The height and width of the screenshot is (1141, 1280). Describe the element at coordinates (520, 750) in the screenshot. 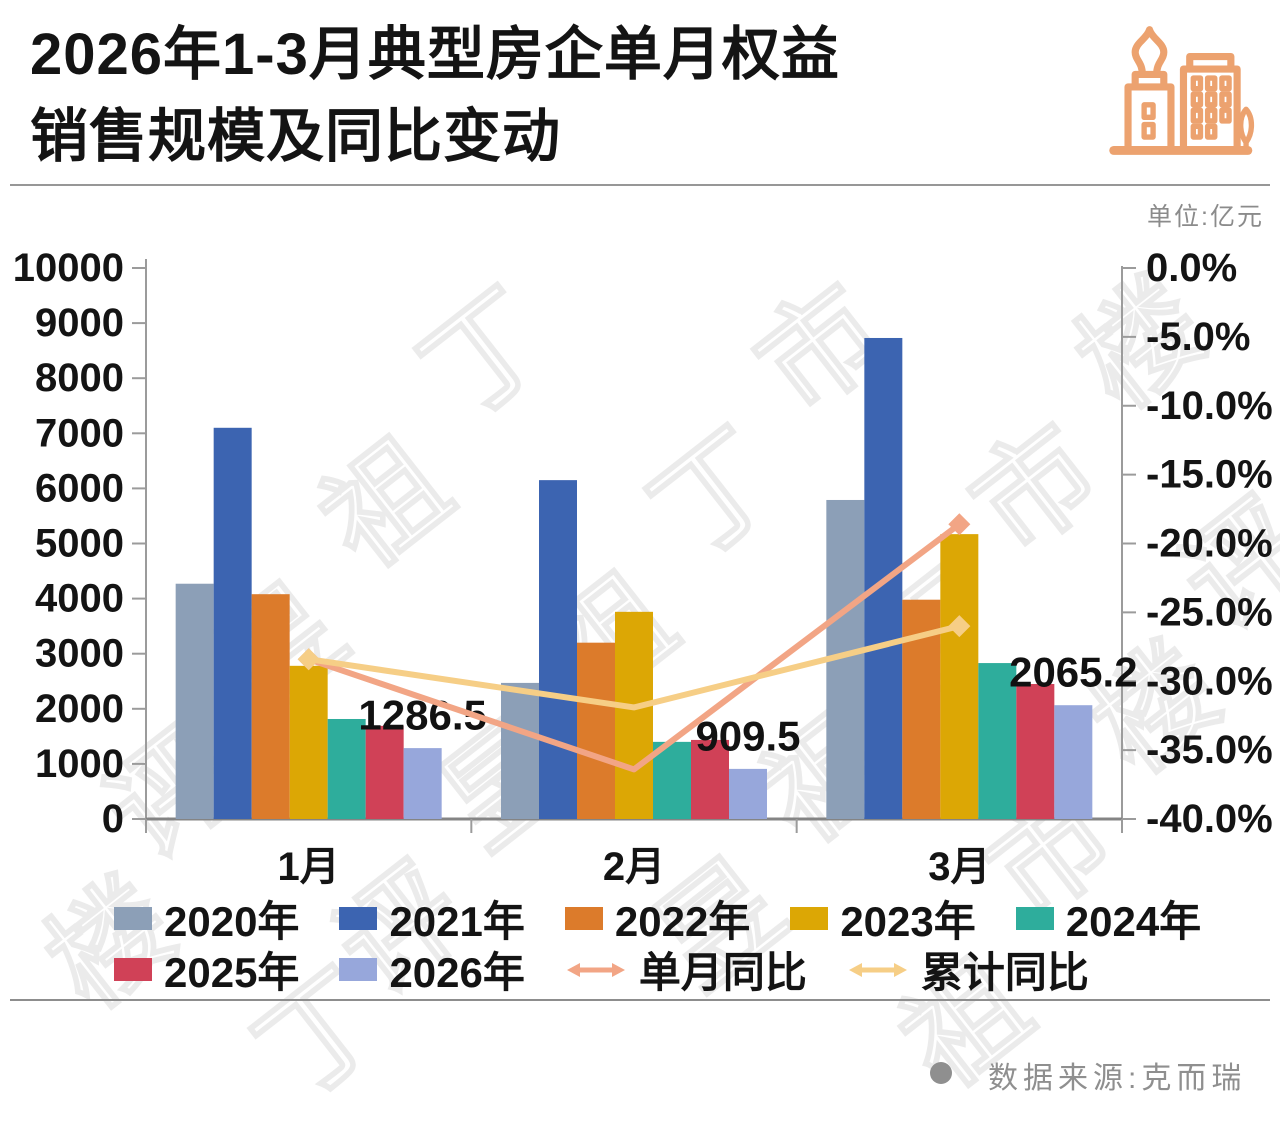

I see `bar-2020年-2月` at that location.